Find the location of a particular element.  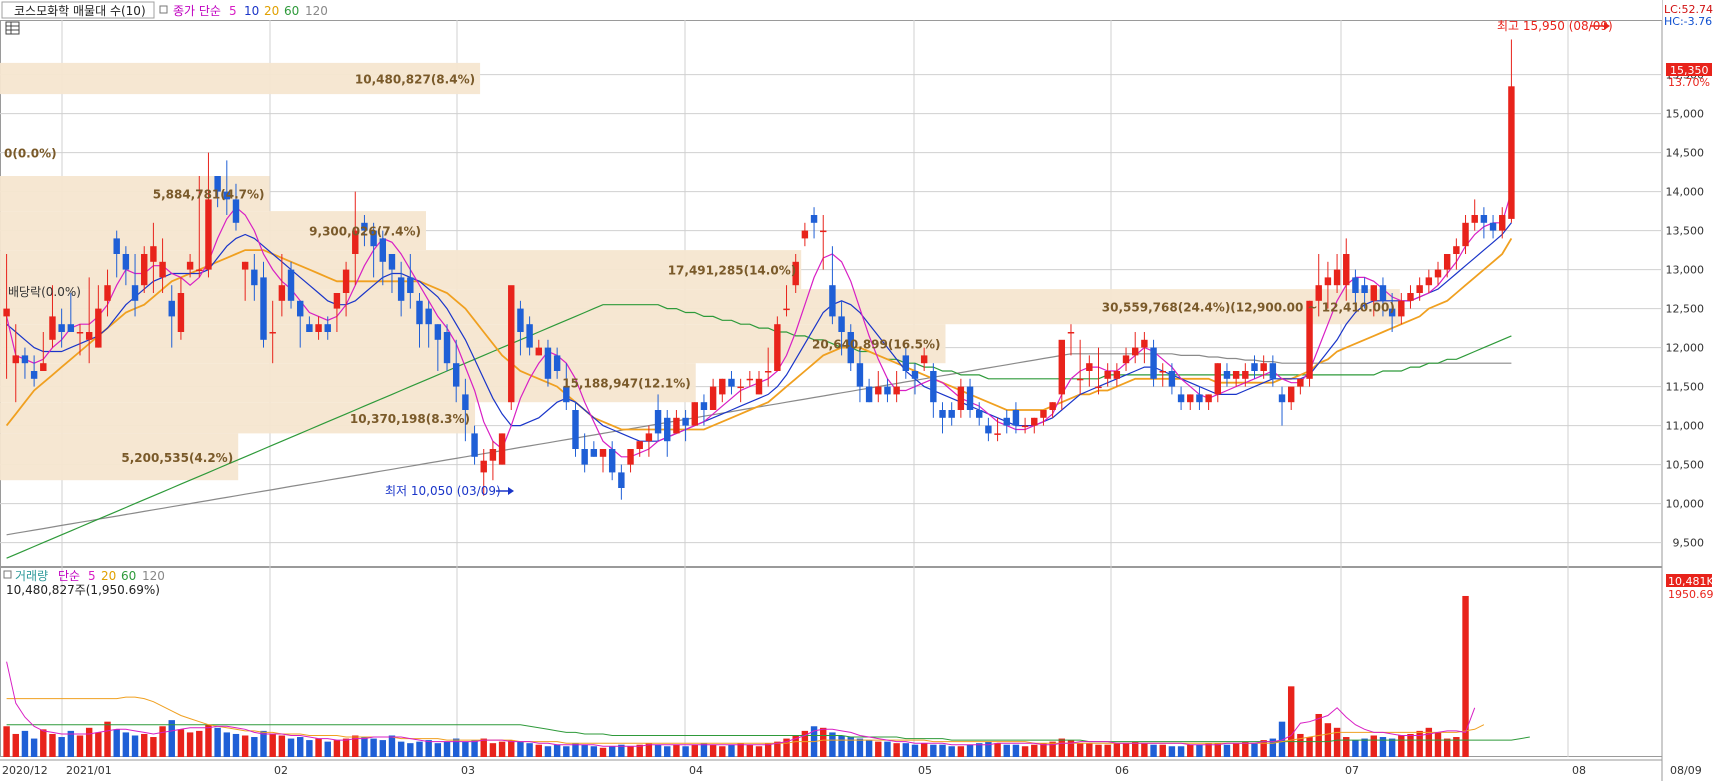

volume-profile-label: 10,480,827(8.4%) is located at coordinates (415, 80).